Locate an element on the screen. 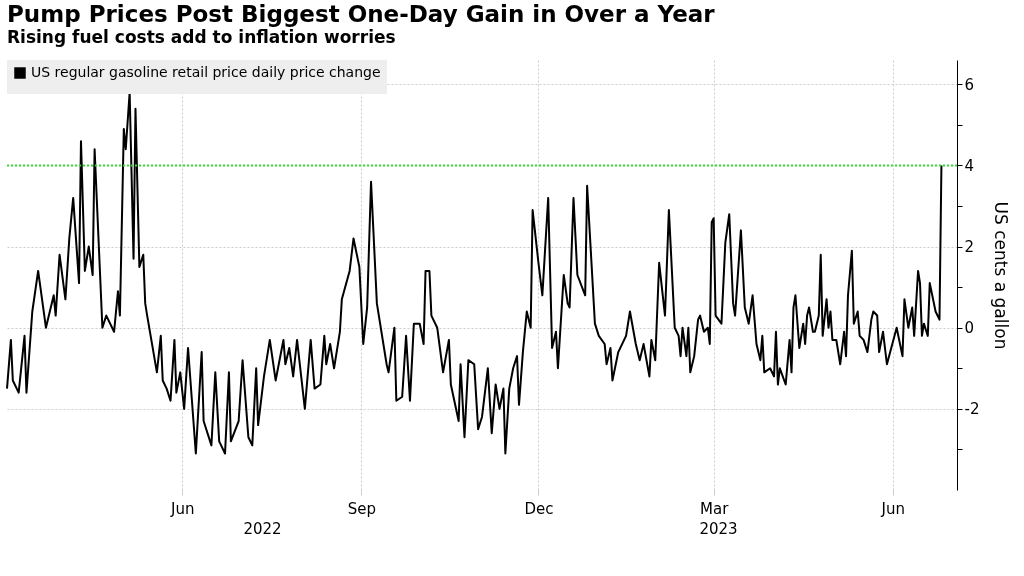  y-tick-label: 4 is located at coordinates (969, 165).